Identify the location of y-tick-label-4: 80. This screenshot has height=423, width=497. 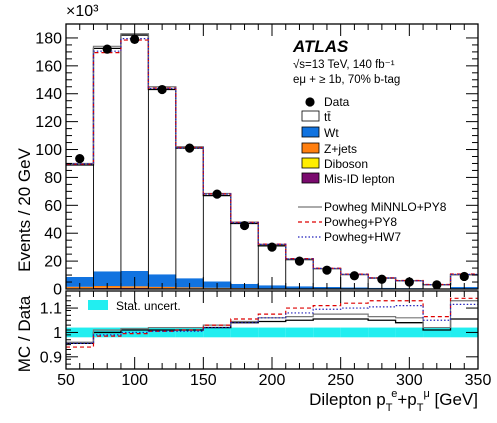
(53, 178).